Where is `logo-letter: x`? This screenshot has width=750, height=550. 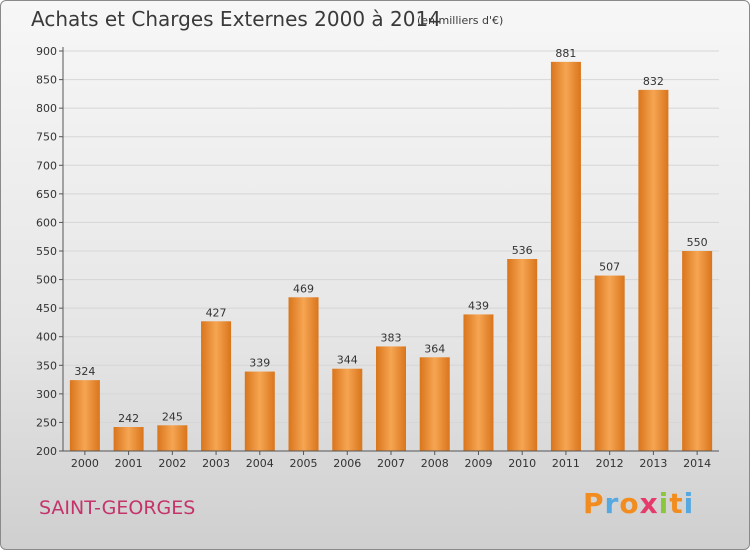
logo-letter: x is located at coordinates (649, 503).